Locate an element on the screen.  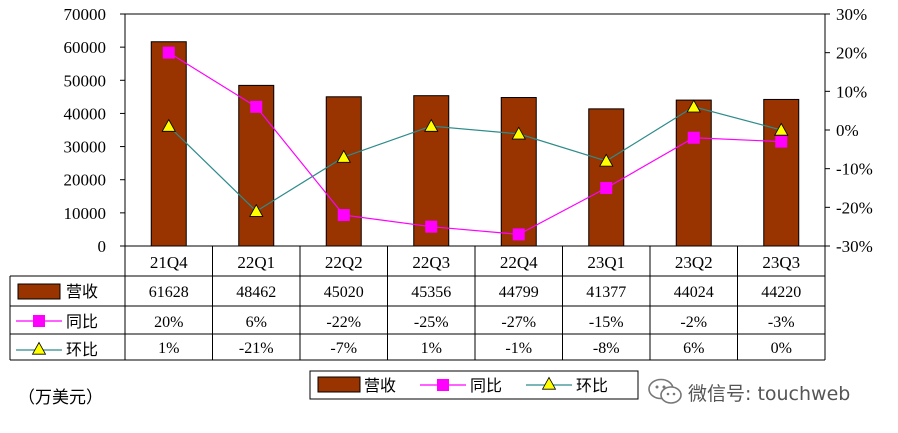
bar-23Q3 is located at coordinates (781, 172).